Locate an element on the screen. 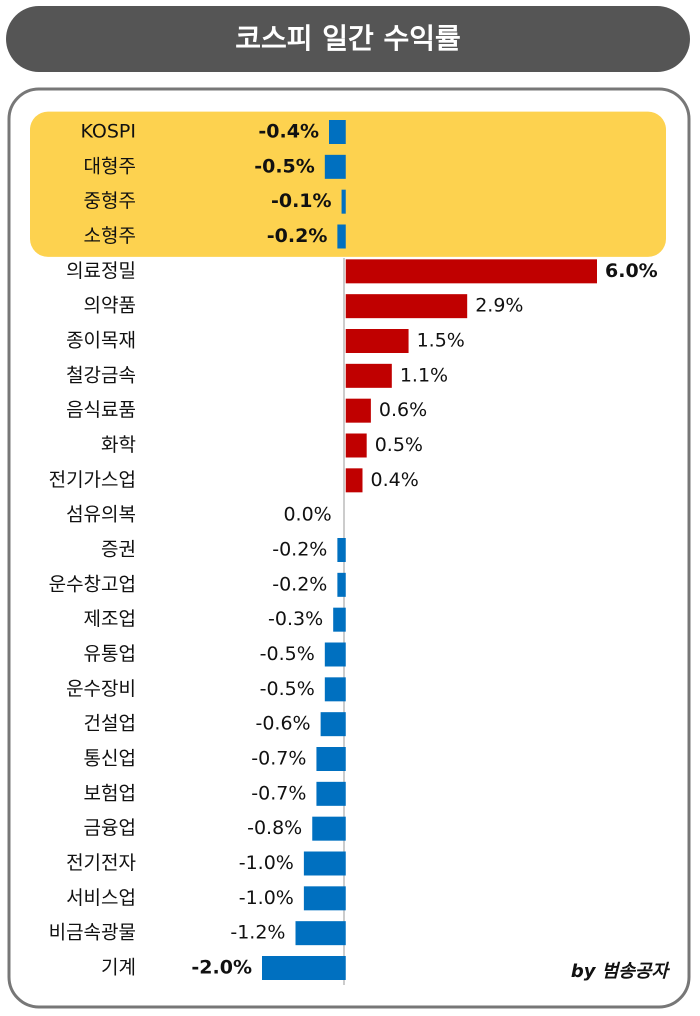  category-label: 유통업 is located at coordinates (110, 654).